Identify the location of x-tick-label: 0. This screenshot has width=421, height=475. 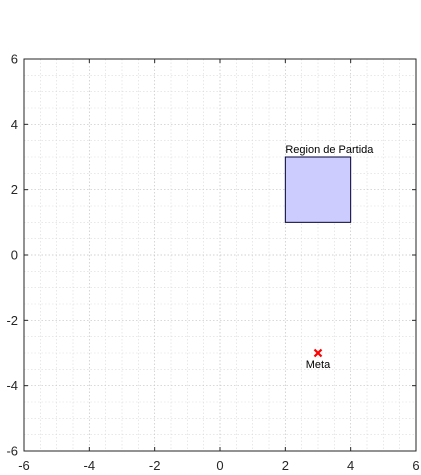
(219, 465).